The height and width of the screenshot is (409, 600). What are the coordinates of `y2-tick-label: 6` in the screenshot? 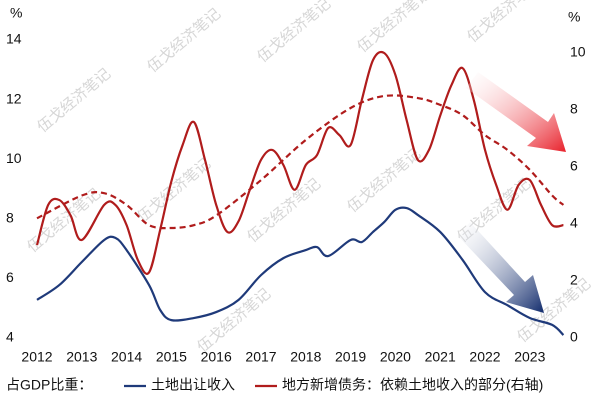 It's located at (574, 166).